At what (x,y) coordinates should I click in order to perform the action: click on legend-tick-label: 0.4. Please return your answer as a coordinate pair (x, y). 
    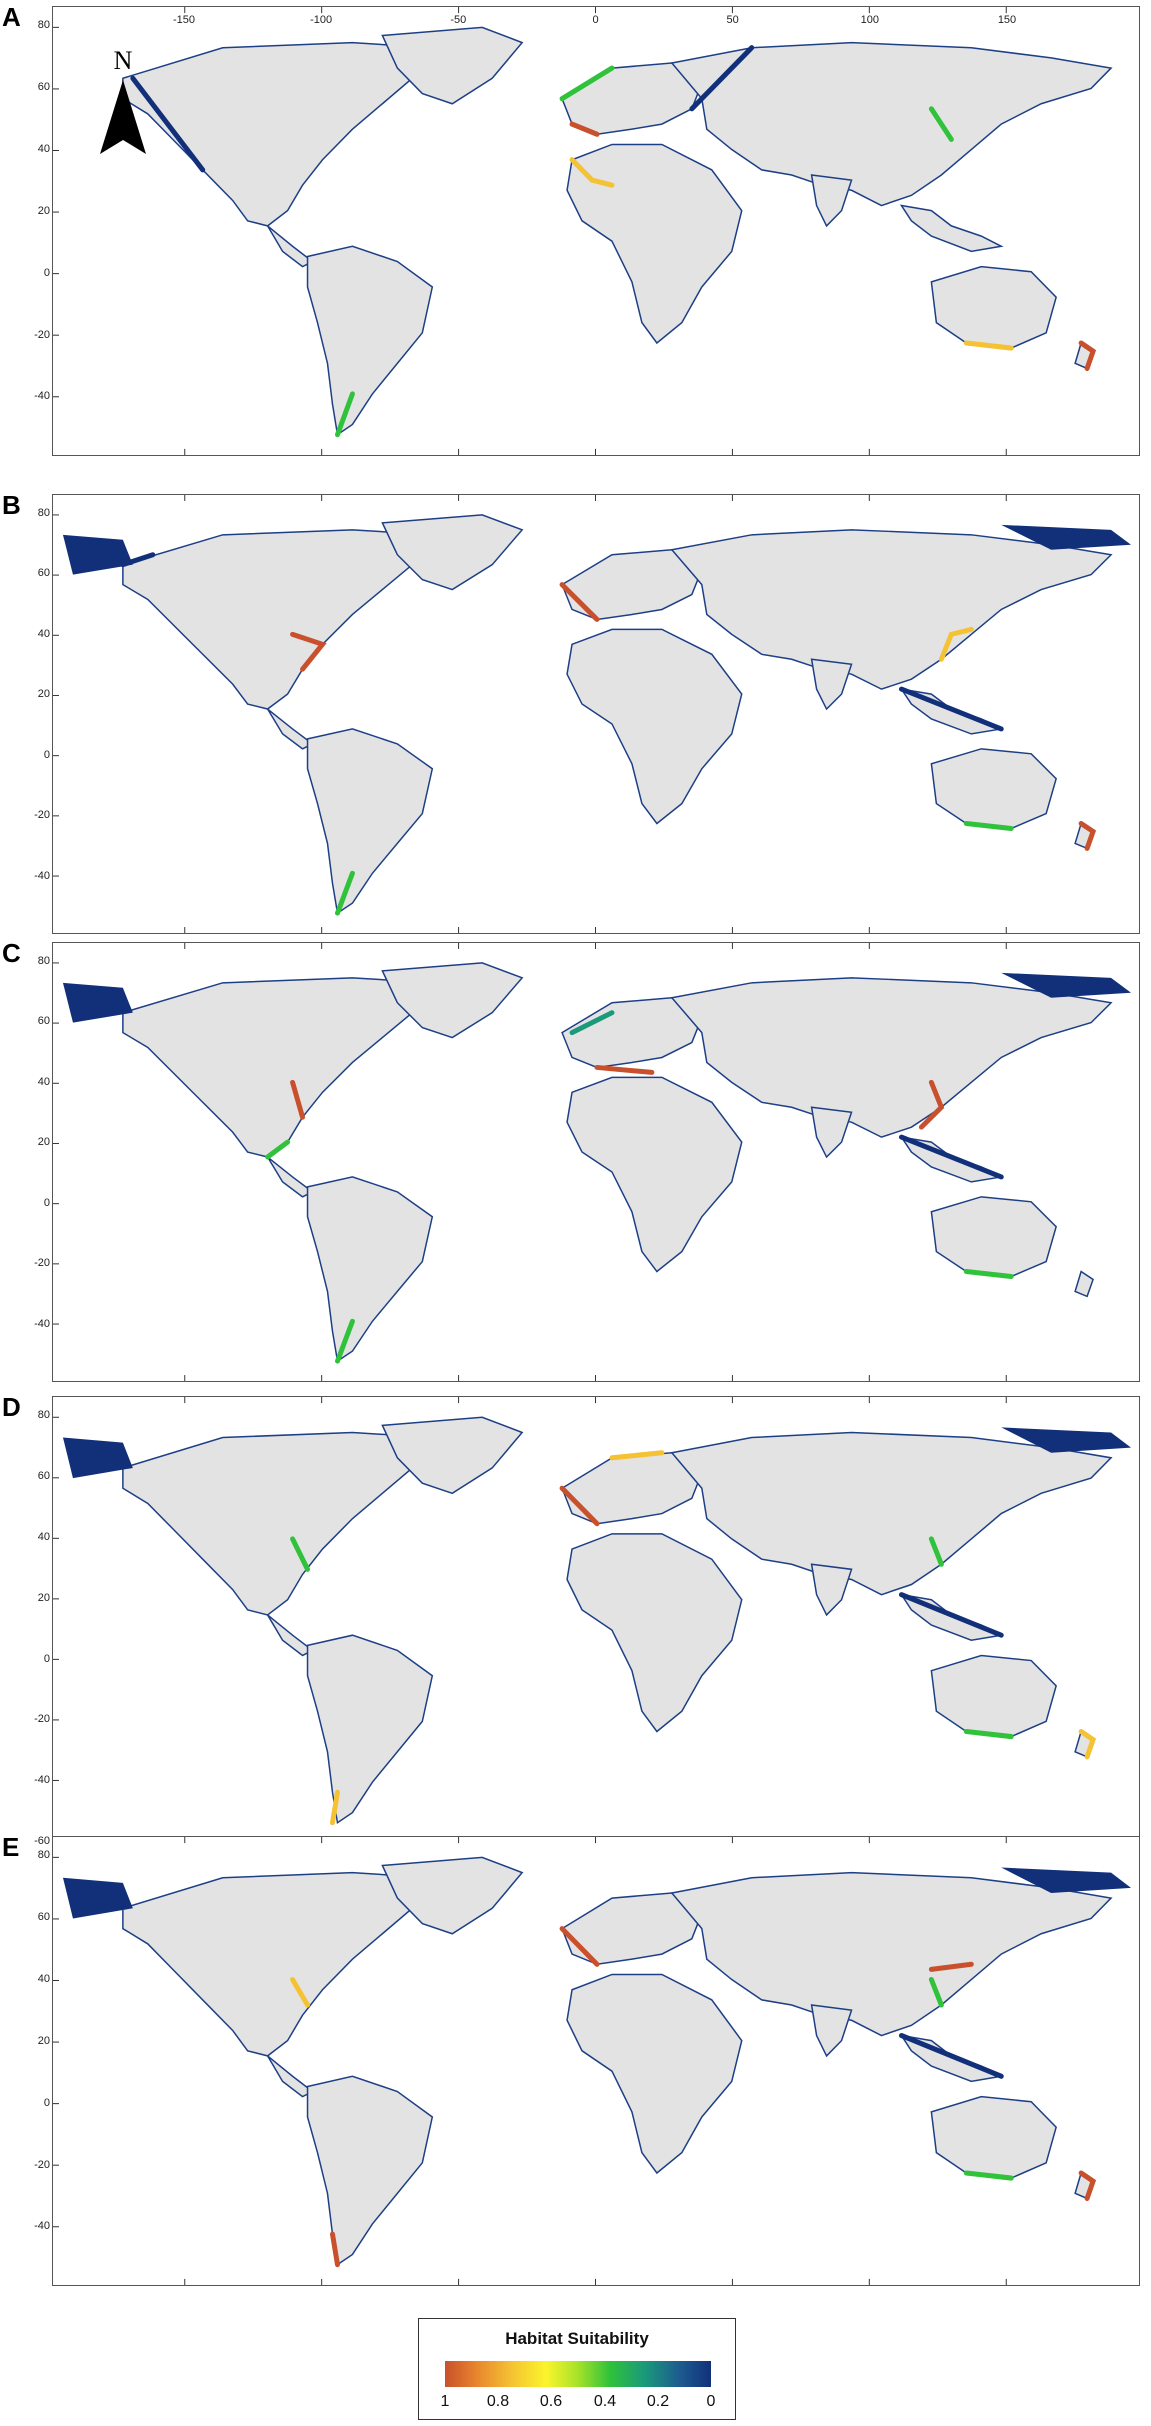
    Looking at the image, I should click on (605, 2401).